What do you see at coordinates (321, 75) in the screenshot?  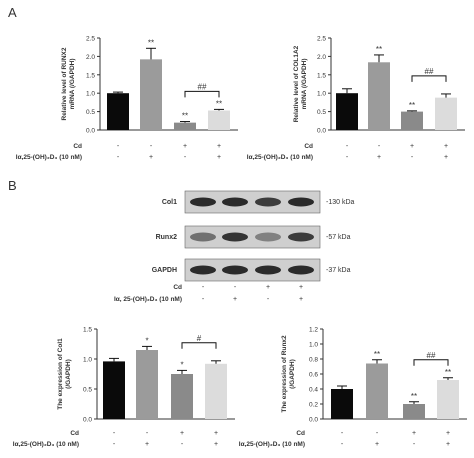 I see `y-tick-label: 1.5` at bounding box center [321, 75].